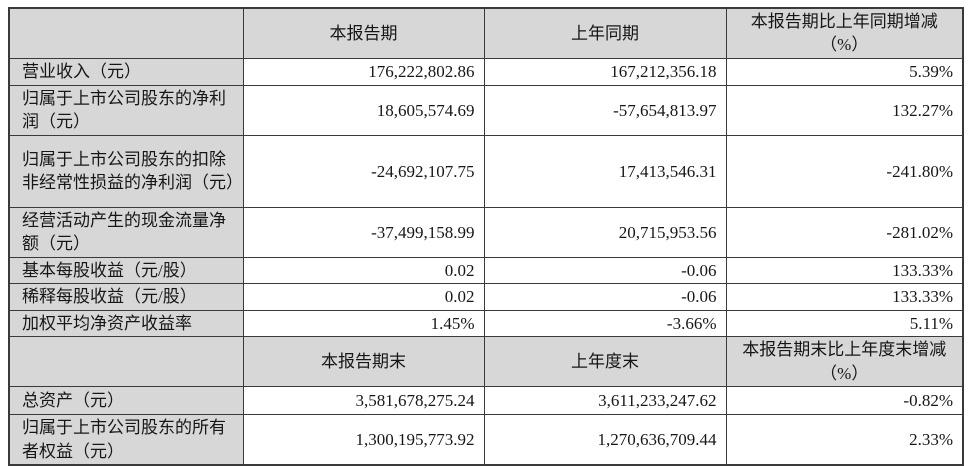  I want to click on header-row-period: 本报告期 上年同期 本报告期比上年同期增减（%）, so click(486, 33).